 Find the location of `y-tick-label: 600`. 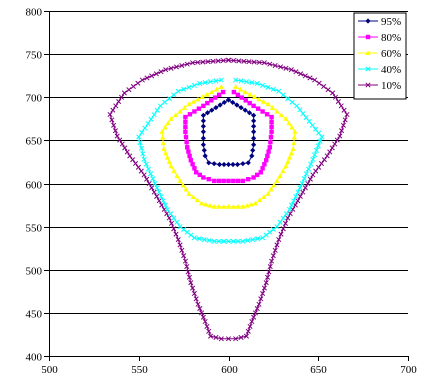

y-tick-label: 600 is located at coordinates (34, 186).